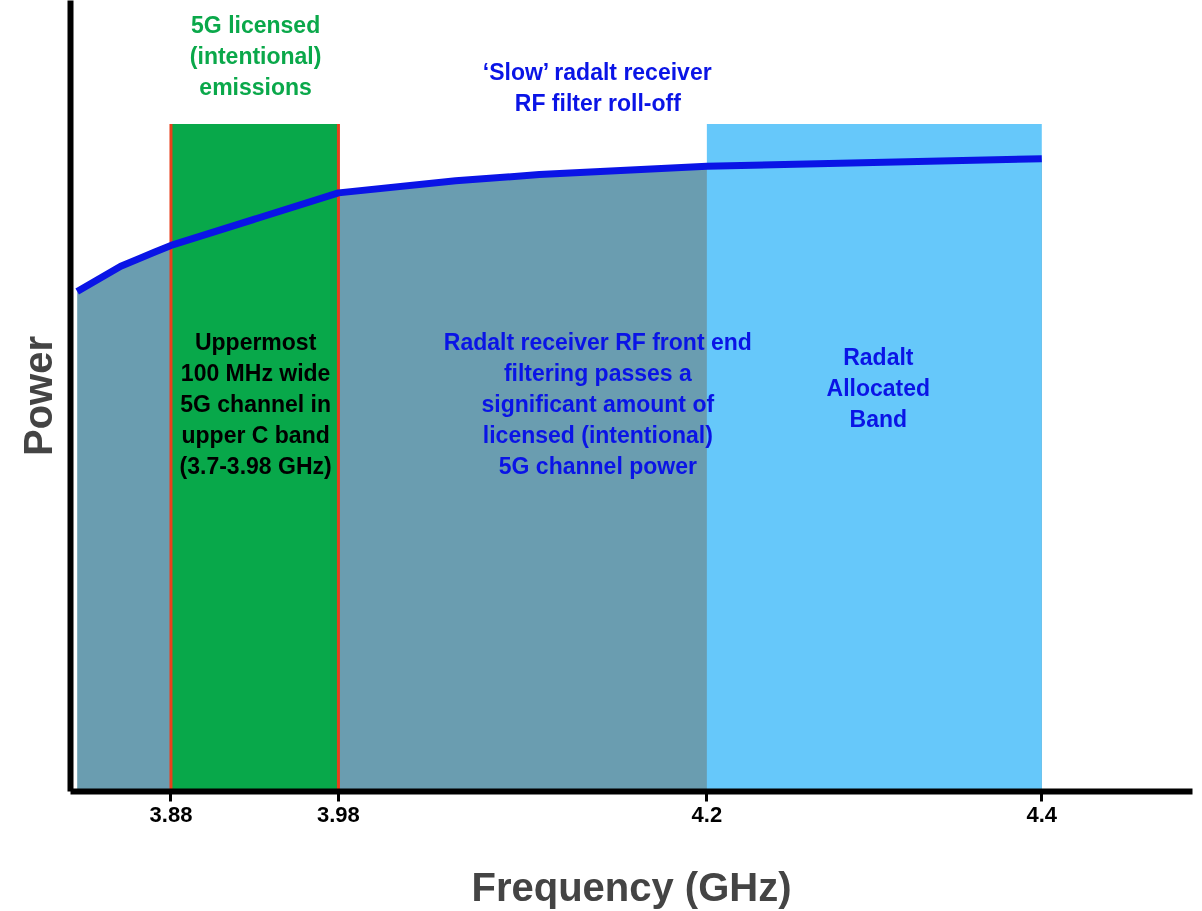 The height and width of the screenshot is (911, 1202). Describe the element at coordinates (338, 814) in the screenshot. I see `x-tick-label: 3.98` at that location.